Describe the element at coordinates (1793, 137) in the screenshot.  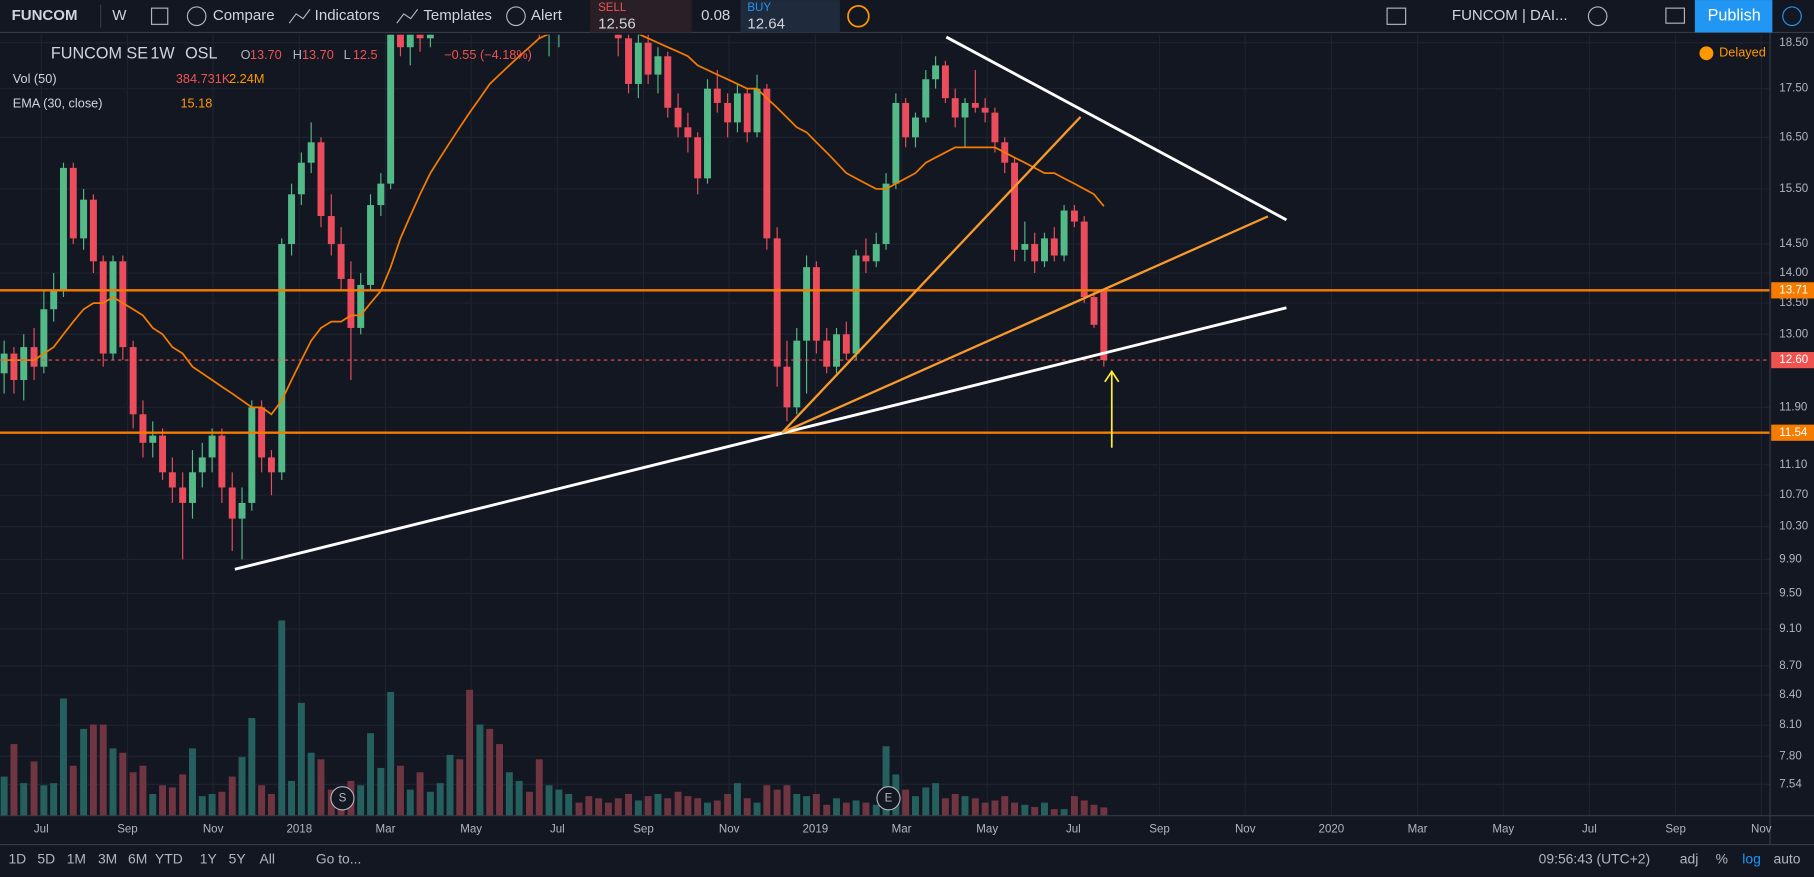
I see `y-tick-label: 16.50` at that location.